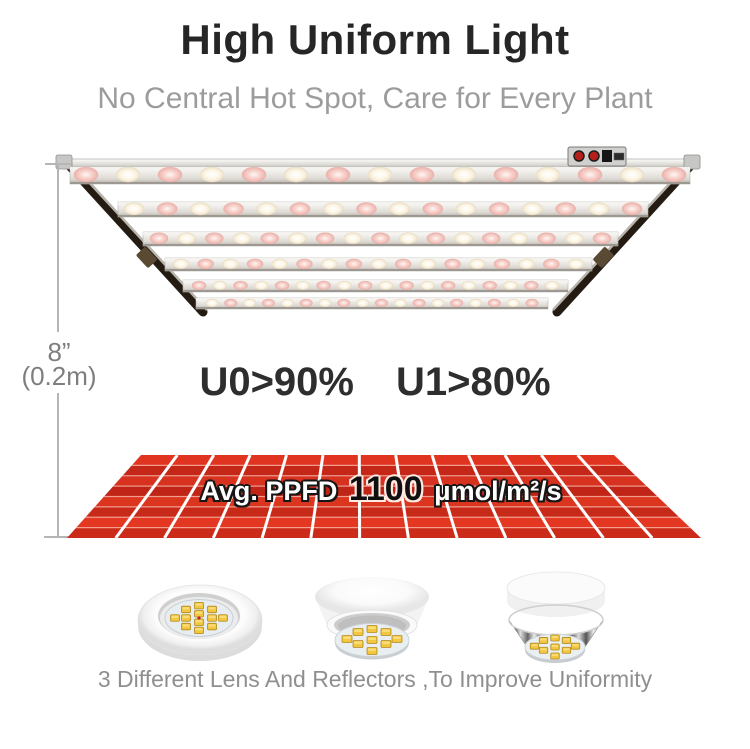 The width and height of the screenshot is (750, 749). I want to click on dimension-tick-top, so click(58, 164).